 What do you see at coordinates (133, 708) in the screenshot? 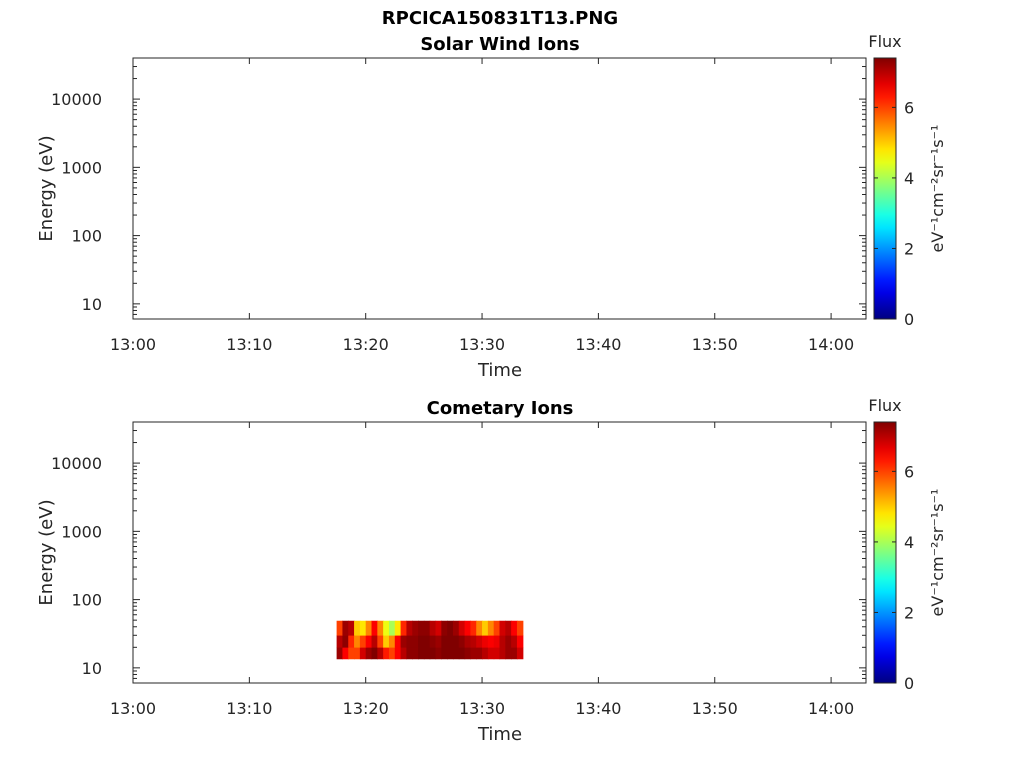
I see `x-tick-label: 13:00` at bounding box center [133, 708].